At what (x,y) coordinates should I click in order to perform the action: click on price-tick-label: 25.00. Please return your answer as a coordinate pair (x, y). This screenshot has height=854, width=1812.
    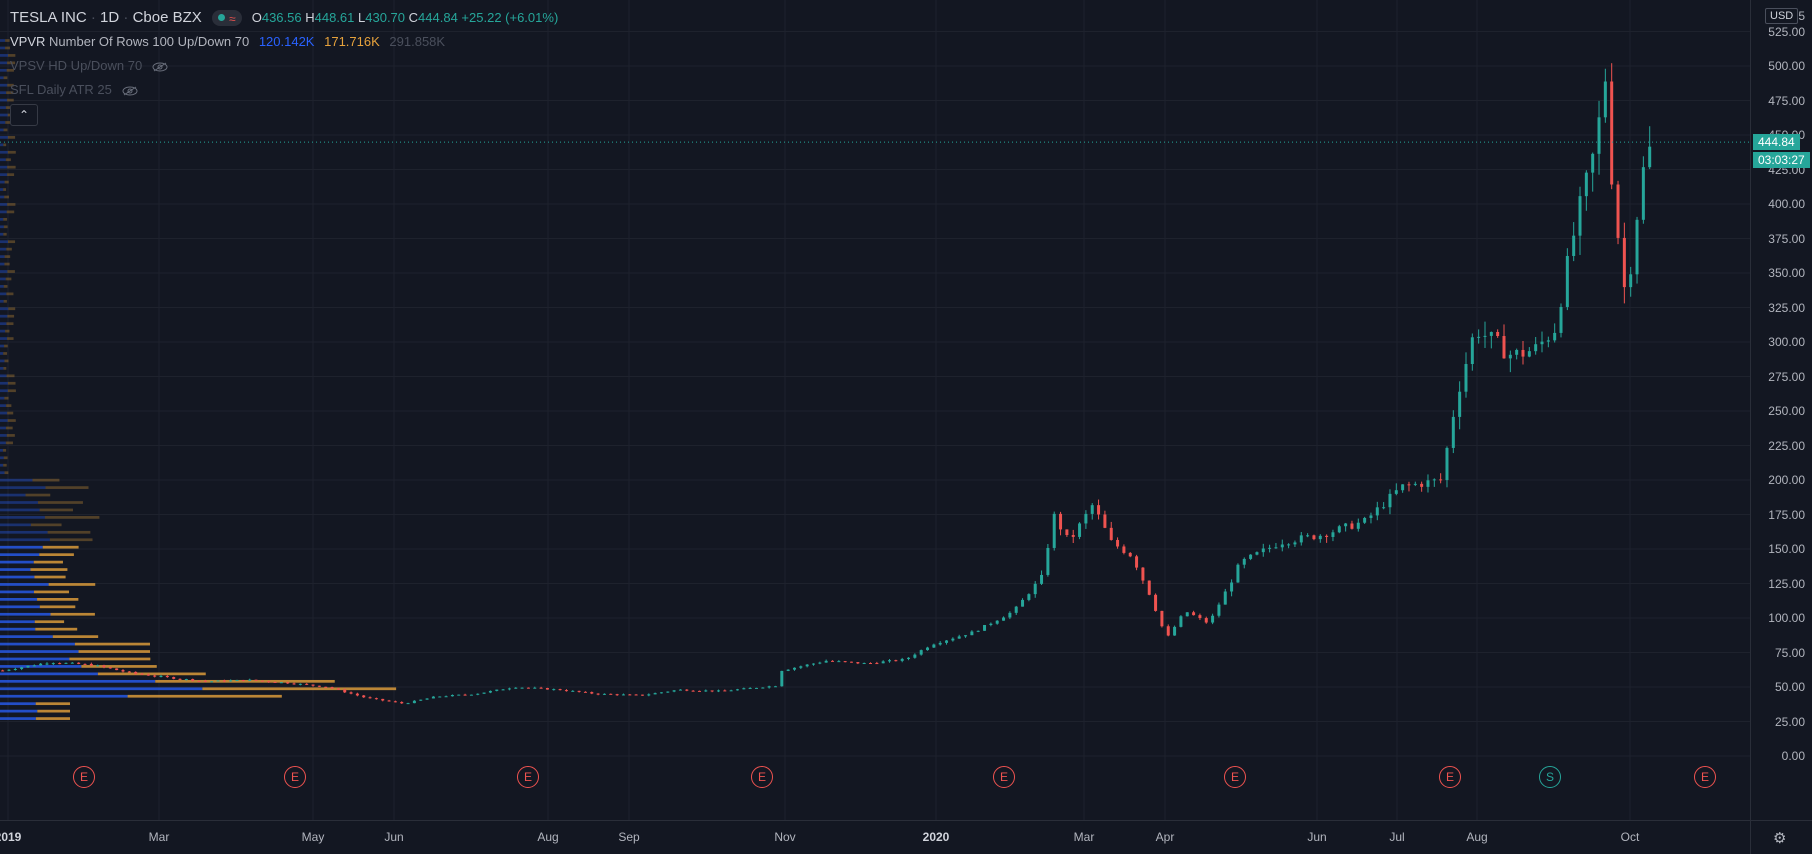
    Looking at the image, I should click on (1789, 721).